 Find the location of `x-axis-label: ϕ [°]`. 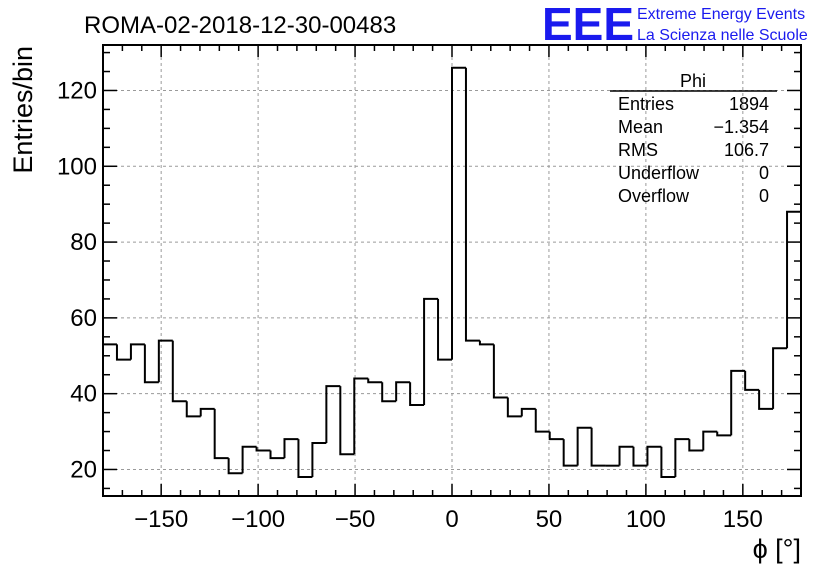

x-axis-label: ϕ [°] is located at coordinates (777, 549).